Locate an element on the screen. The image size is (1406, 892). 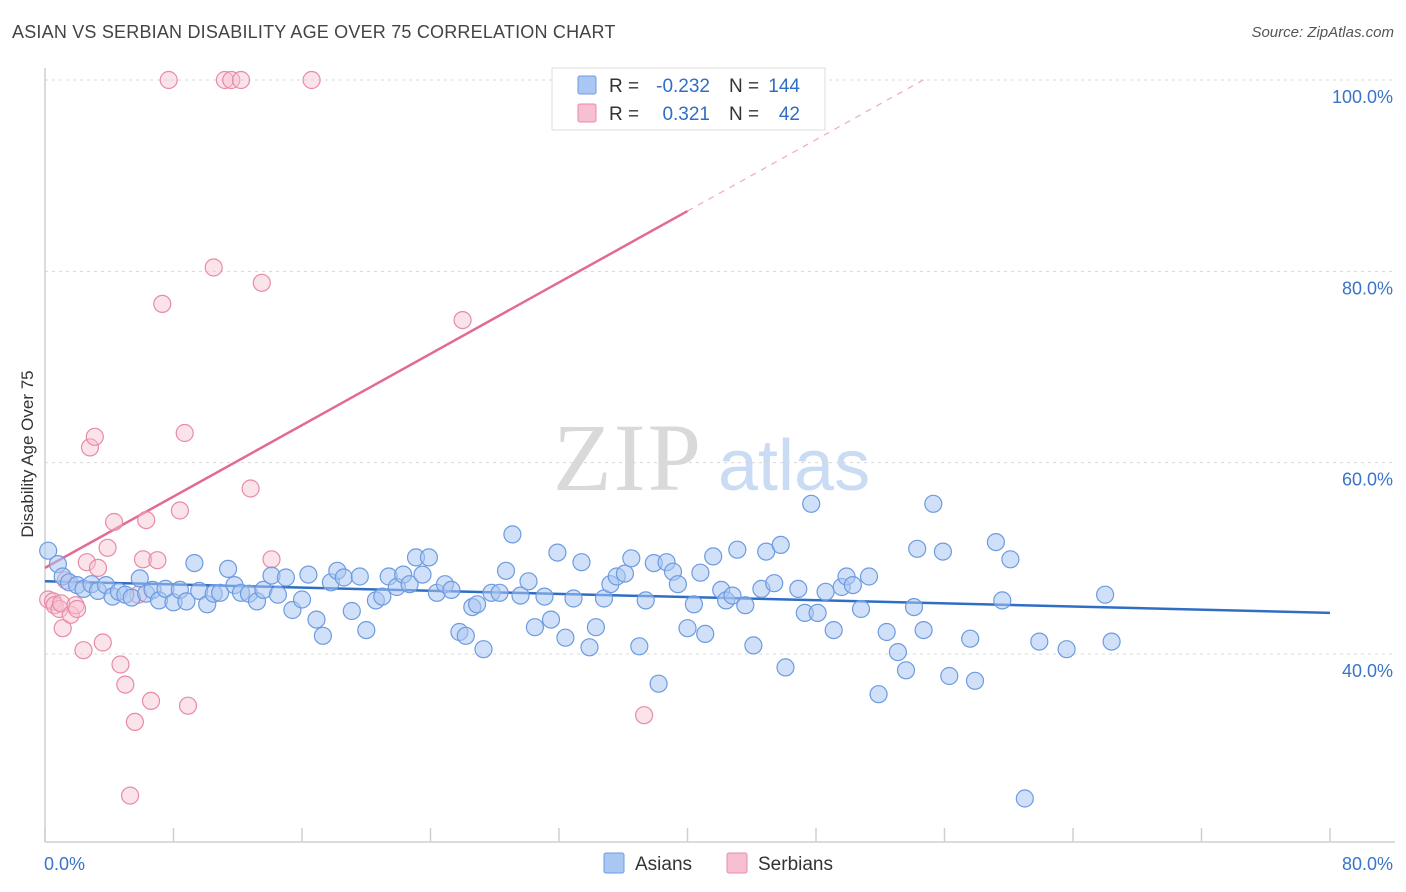
legend-row-asians: R = -0.232 N = 144 is located at coordinates (688, 86).